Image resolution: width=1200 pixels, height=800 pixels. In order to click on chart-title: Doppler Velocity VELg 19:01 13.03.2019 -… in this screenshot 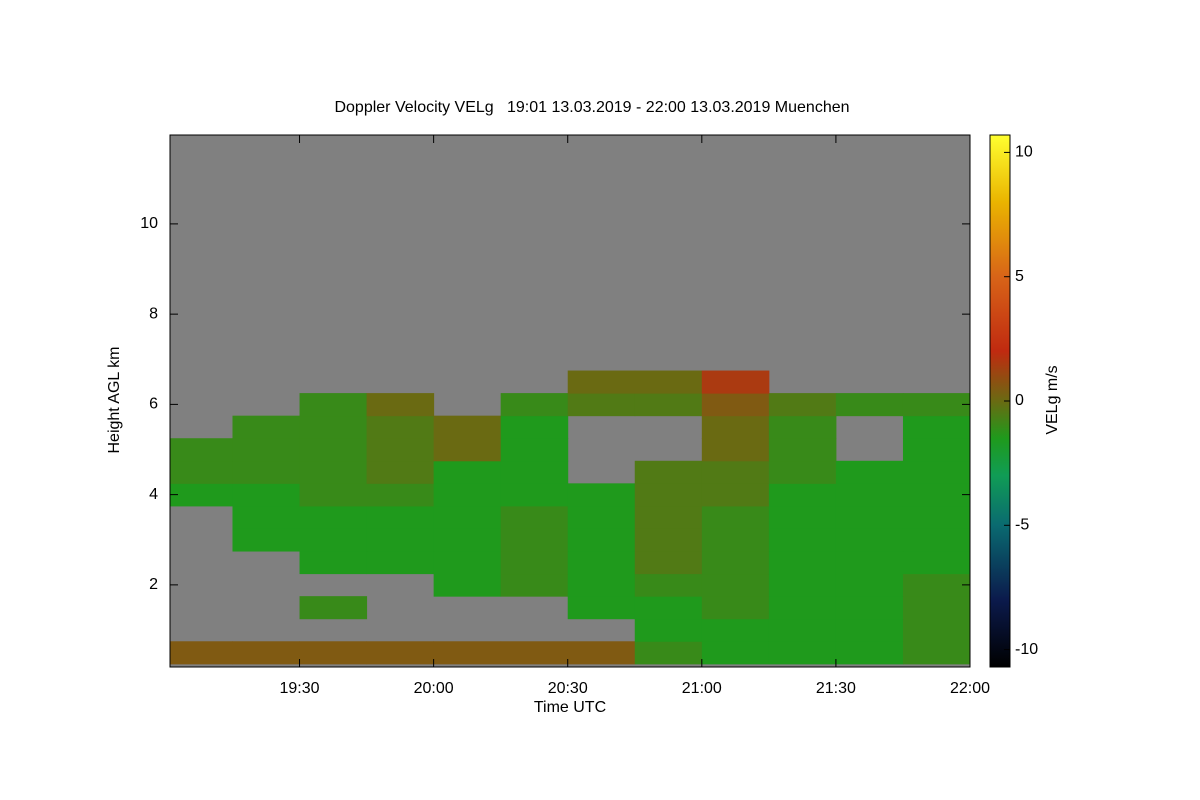, I will do `click(591, 107)`.